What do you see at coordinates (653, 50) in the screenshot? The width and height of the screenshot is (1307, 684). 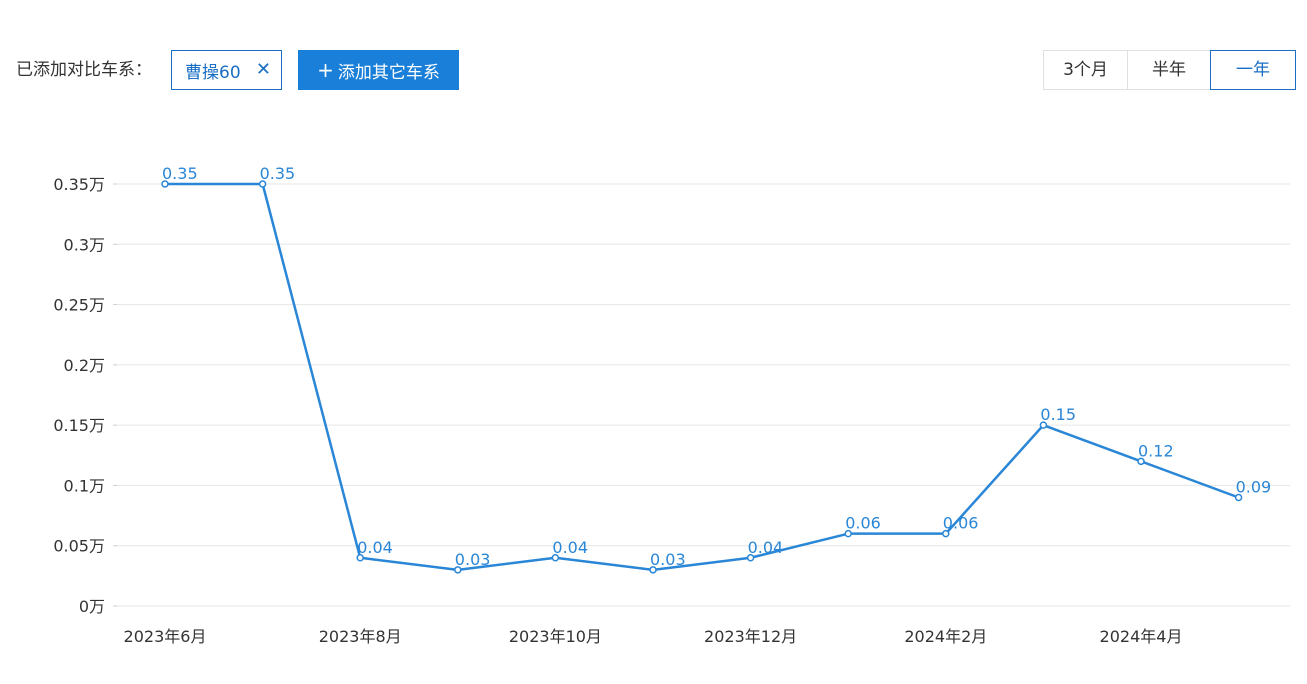 I see `toolbar: 已添加对比车系： 曹操60 ✕ + 添加其它车系 3个月 半年 一年` at bounding box center [653, 50].